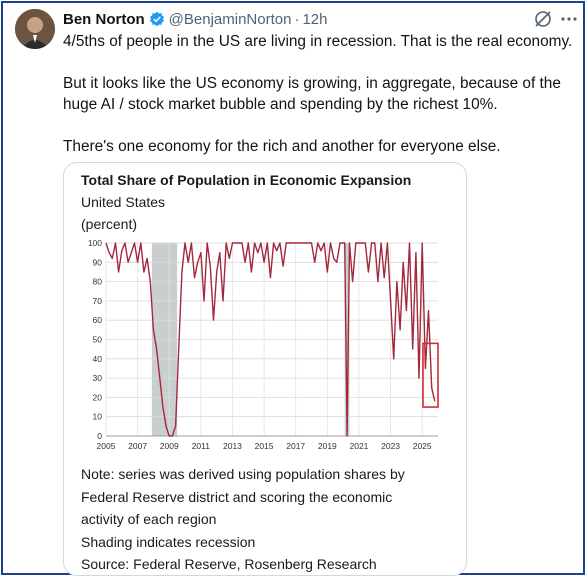  I want to click on post-header: Ben Norton @BenjaminNorton · 12h, so click(195, 19).